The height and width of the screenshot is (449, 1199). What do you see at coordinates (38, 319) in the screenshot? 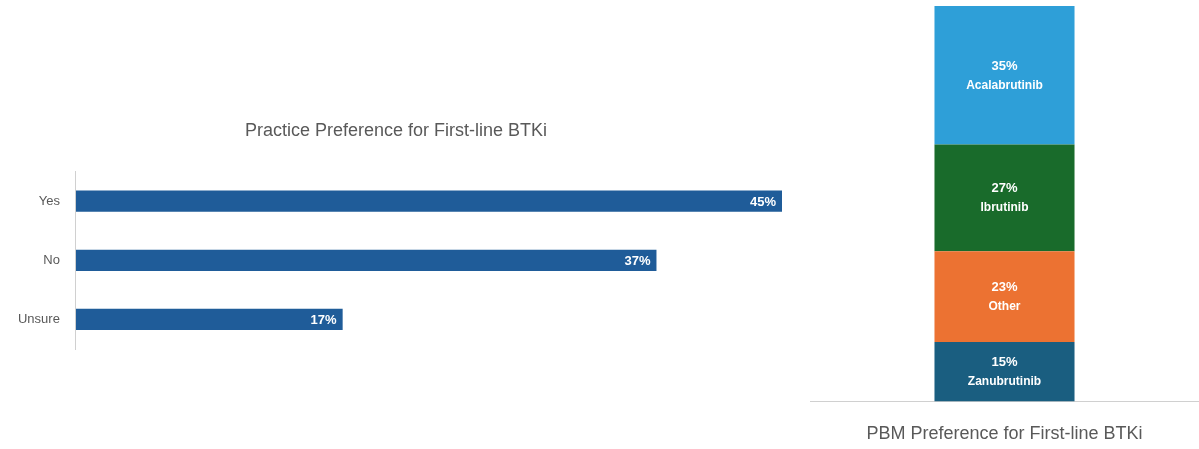
I see `y-tick-label: Unsure` at bounding box center [38, 319].